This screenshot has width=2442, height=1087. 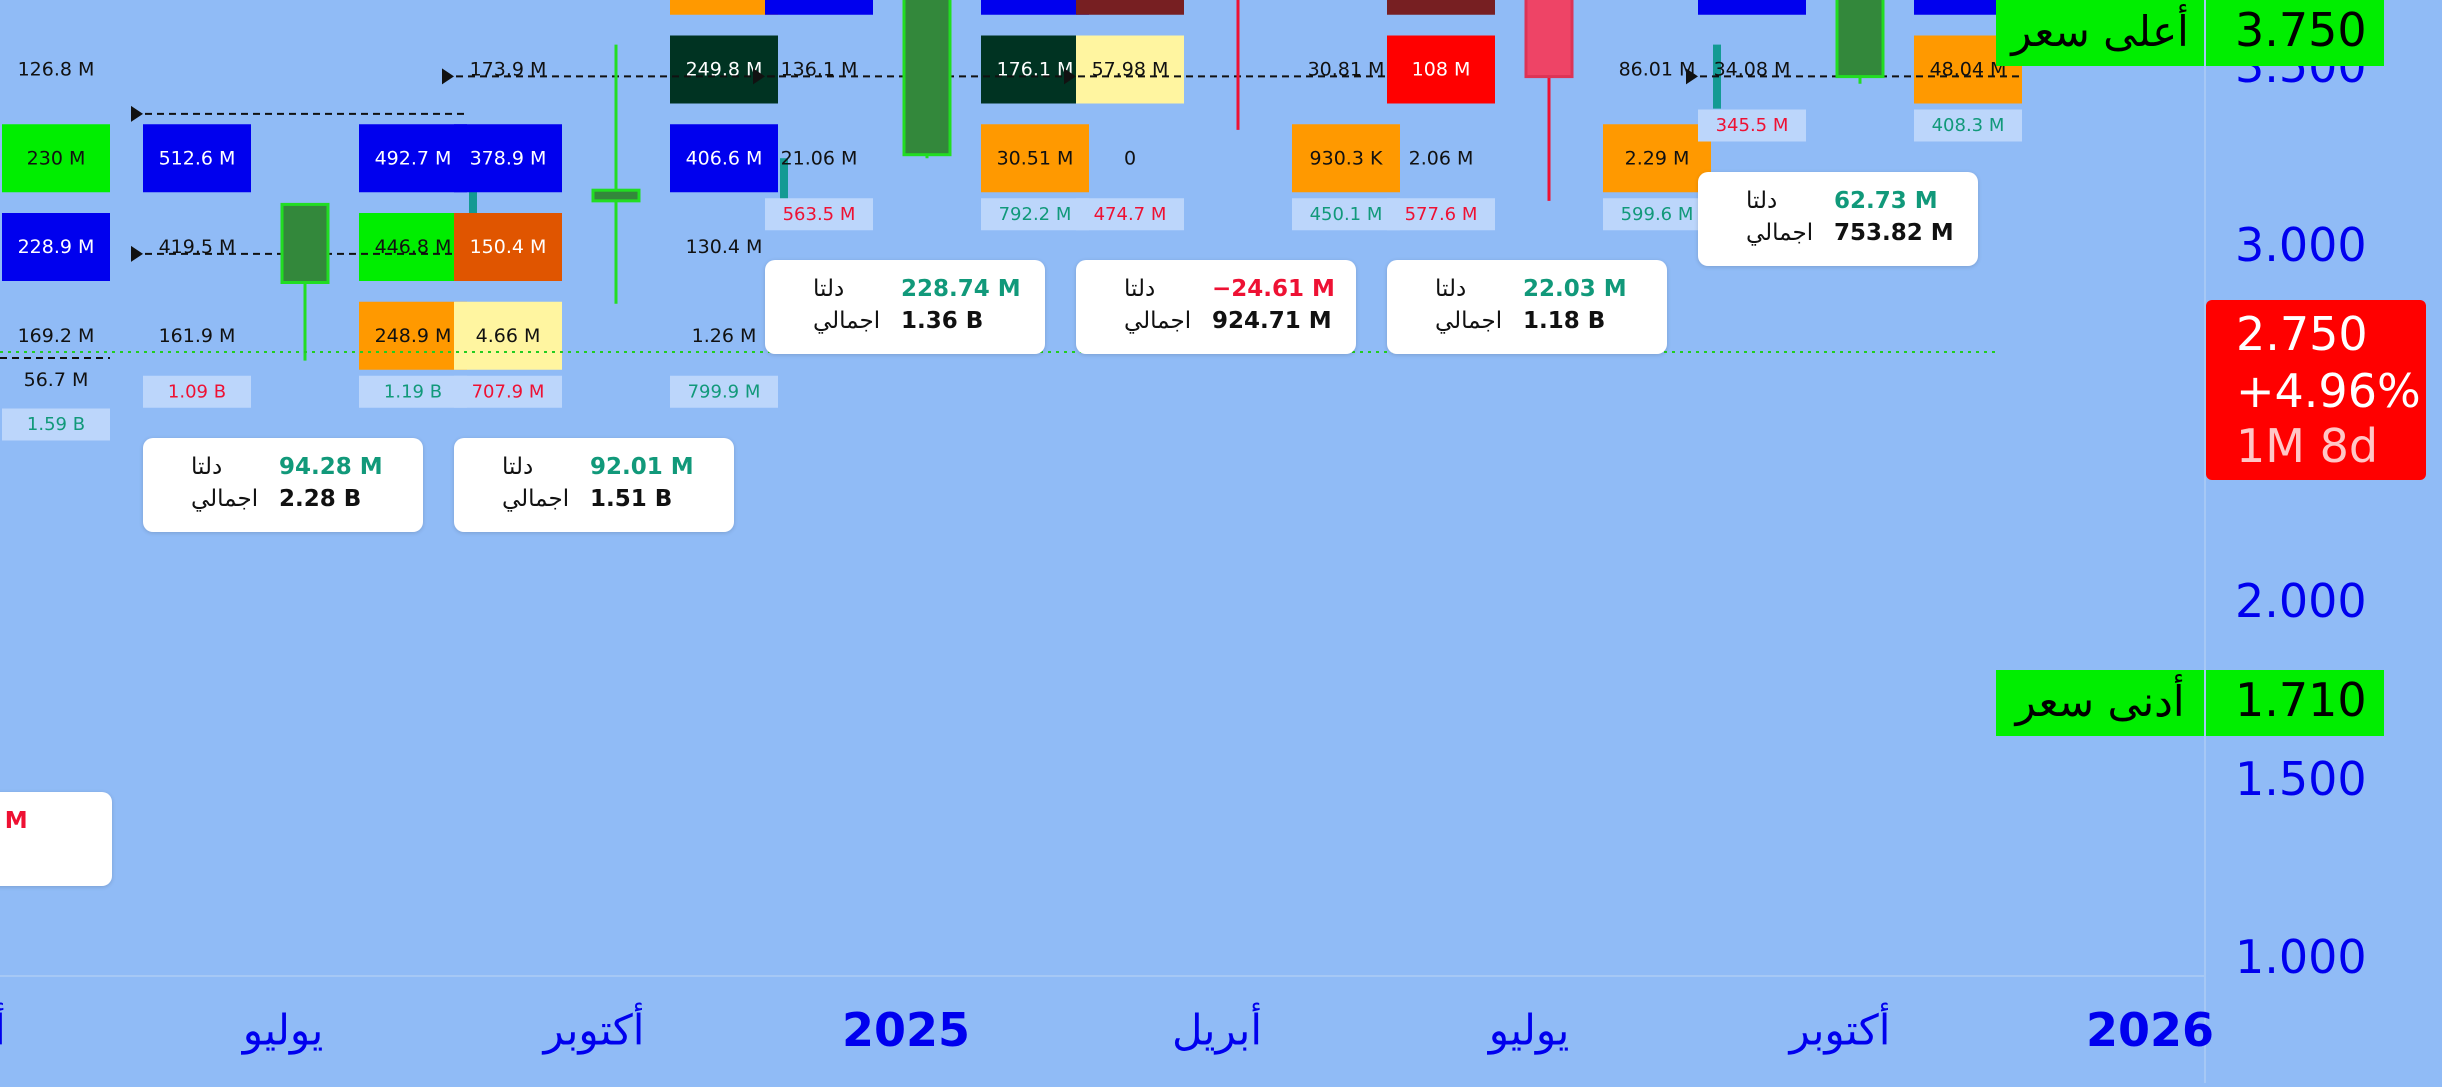 What do you see at coordinates (1839, 1029) in the screenshot?
I see `x-axis-label: أكتوبر` at bounding box center [1839, 1029].